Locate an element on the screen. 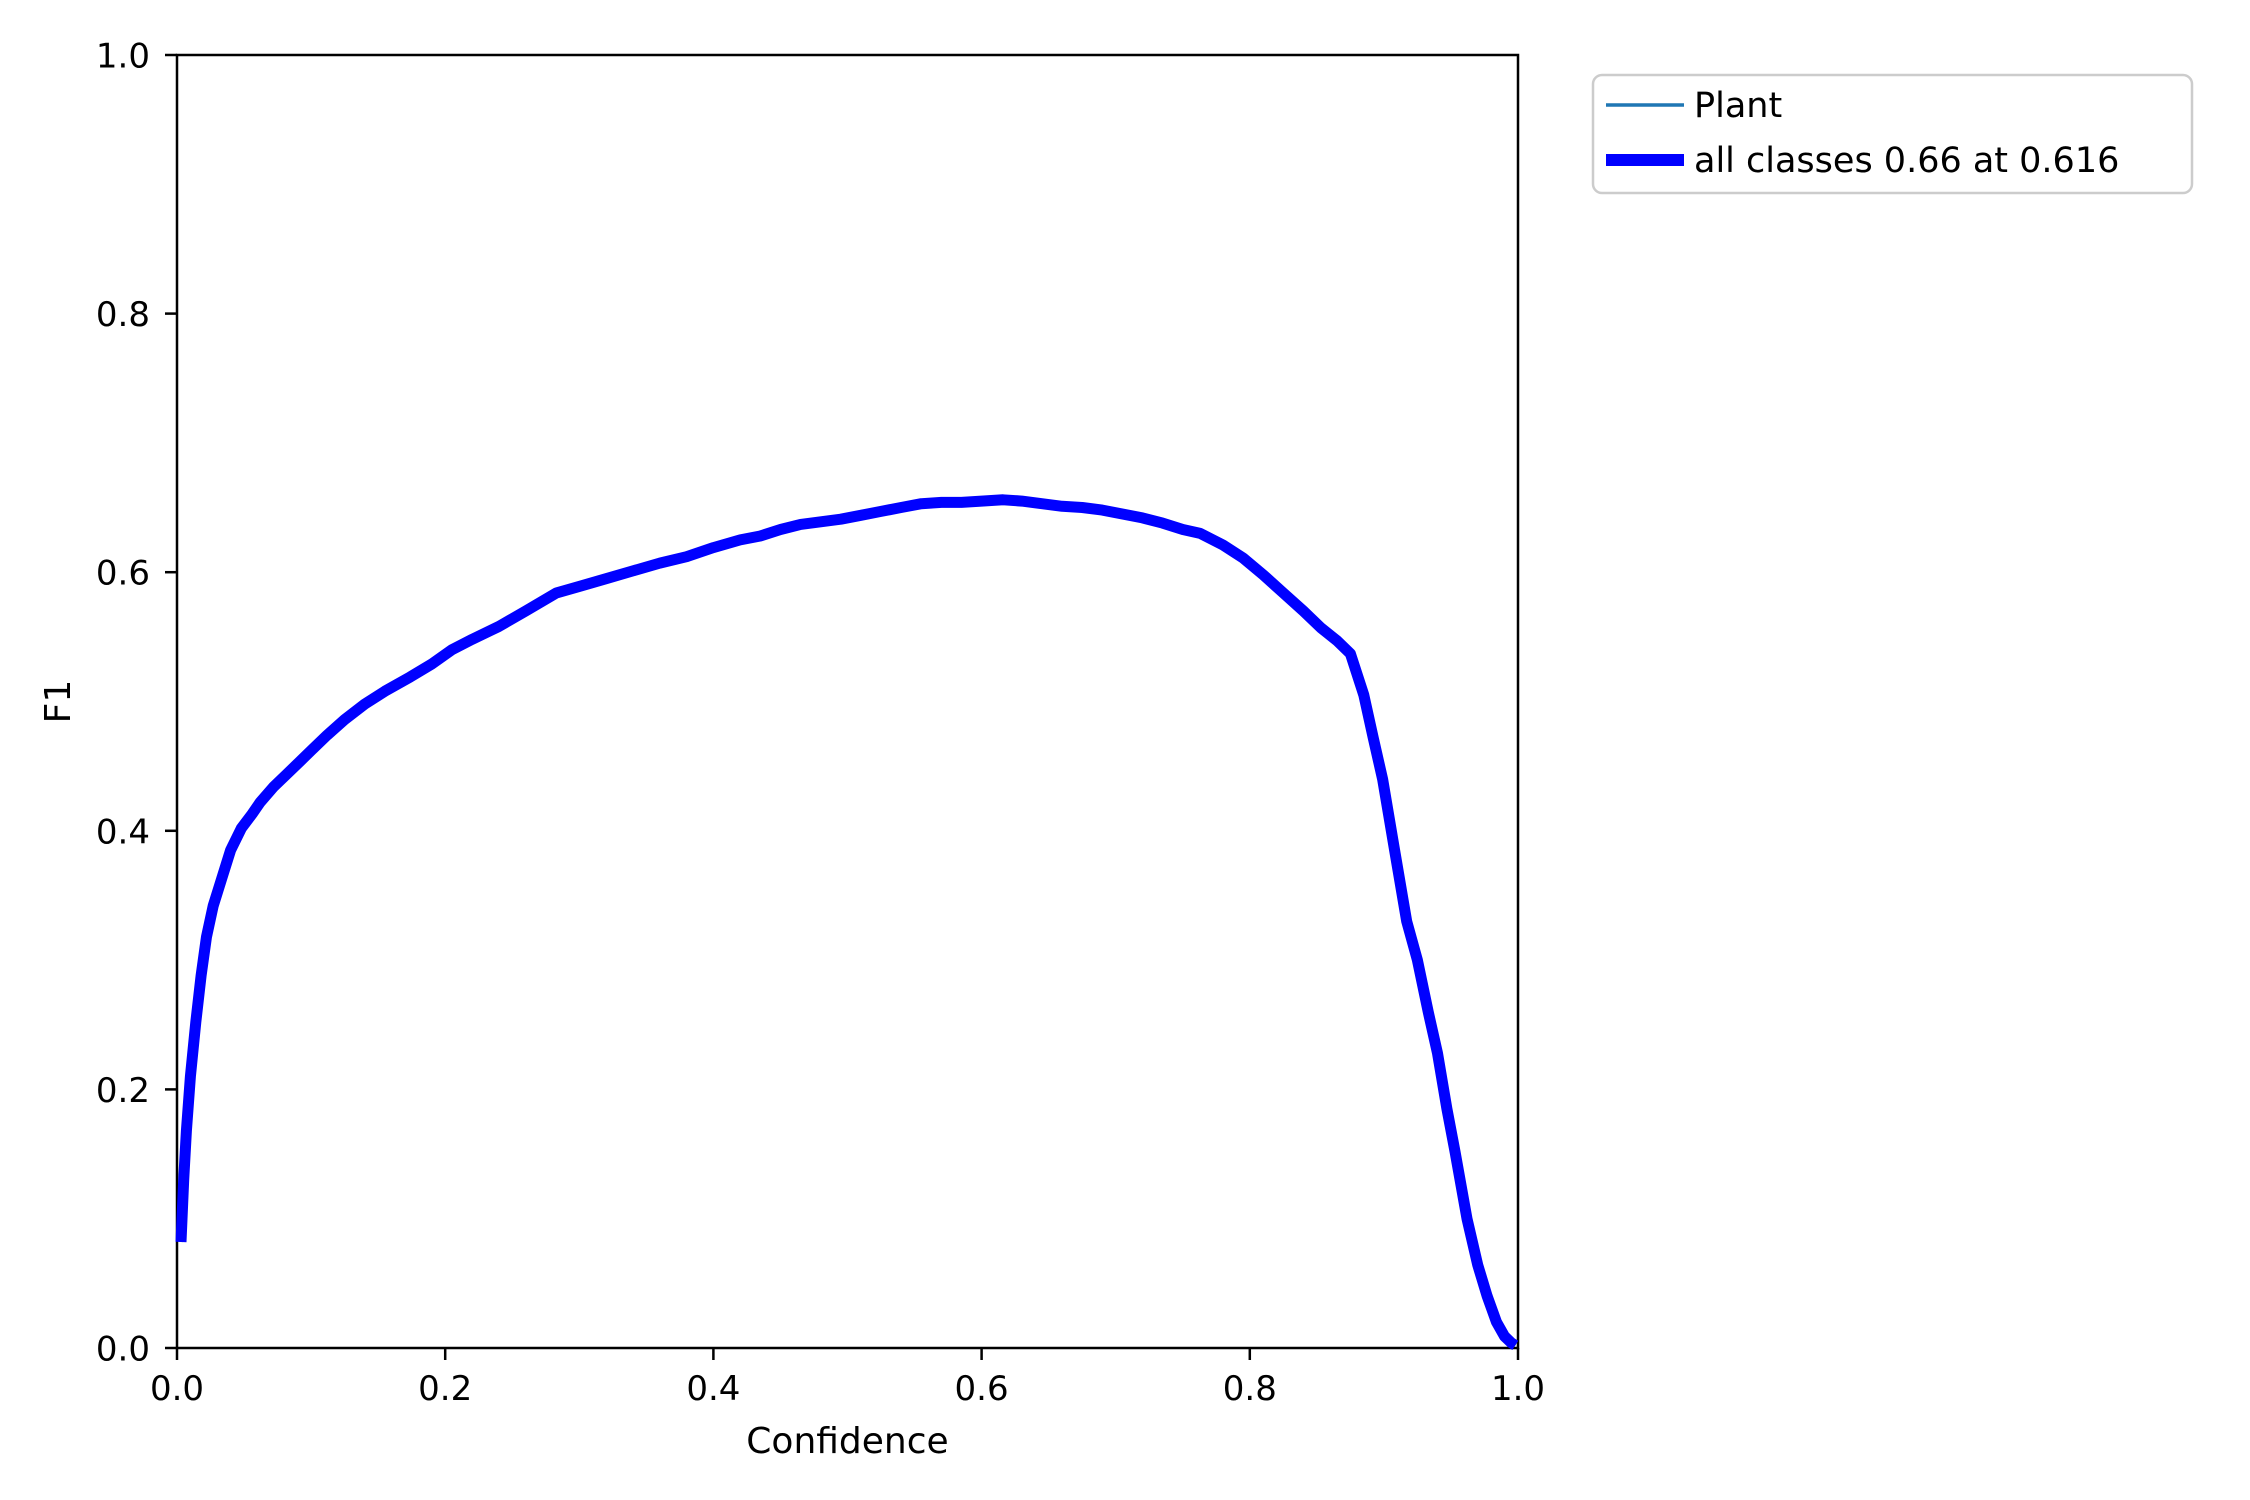 The width and height of the screenshot is (2250, 1500). y-tick-label: 0.8 is located at coordinates (123, 315).